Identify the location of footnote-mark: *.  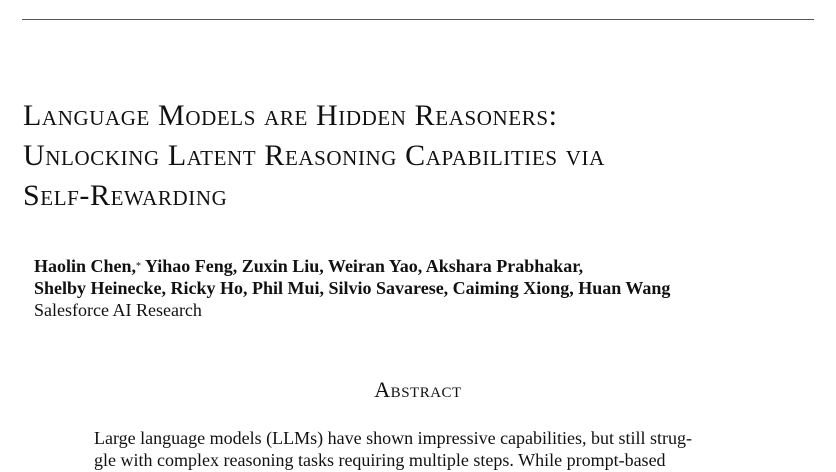
(139, 266).